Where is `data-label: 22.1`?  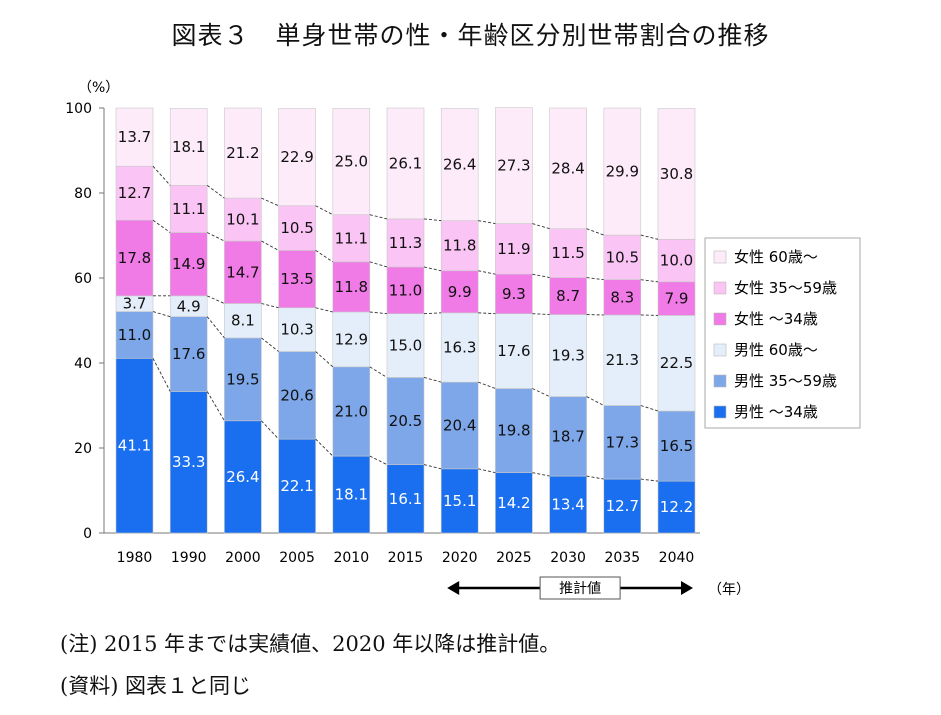
data-label: 22.1 is located at coordinates (296, 486).